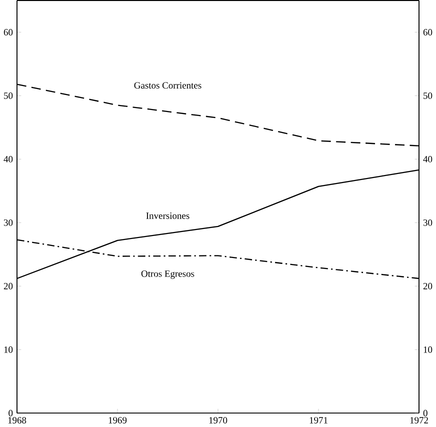  What do you see at coordinates (17, 420) in the screenshot?
I see `x-tick-label: 1968` at bounding box center [17, 420].